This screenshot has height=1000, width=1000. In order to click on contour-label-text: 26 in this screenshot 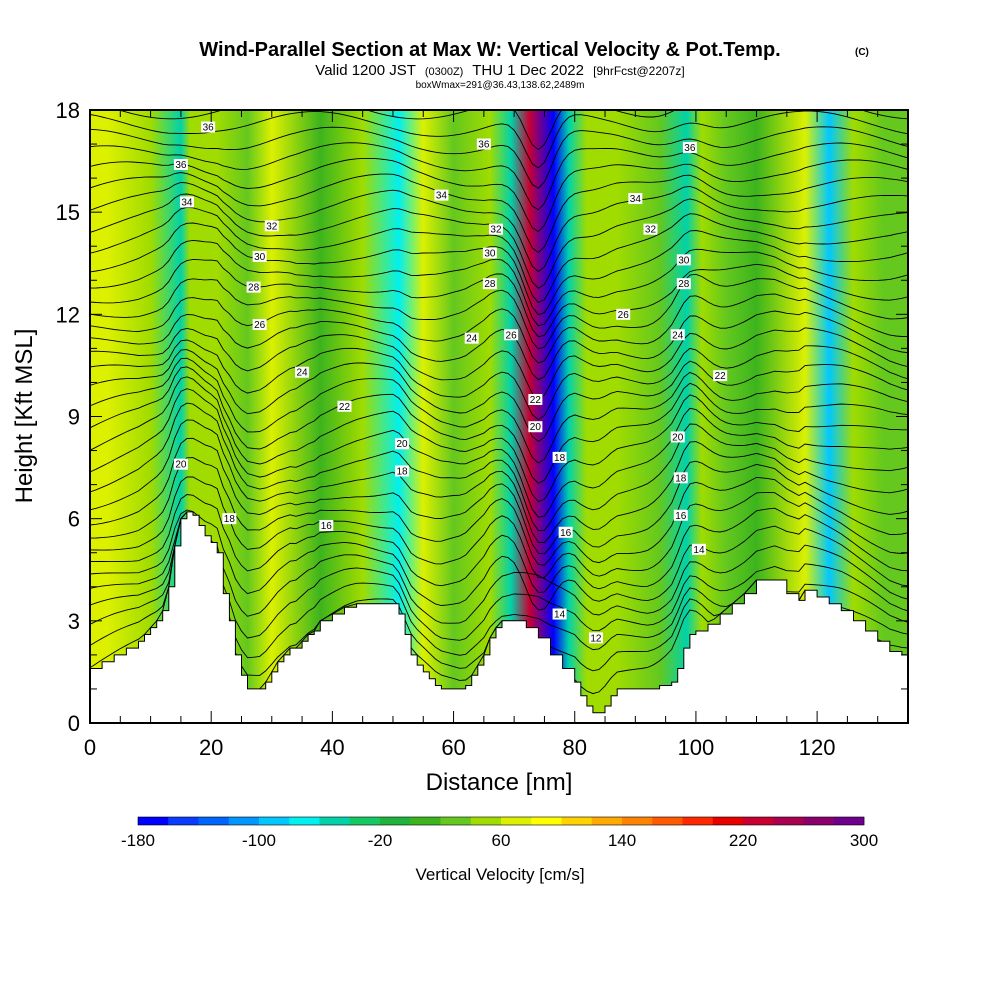, I will do `click(260, 325)`.